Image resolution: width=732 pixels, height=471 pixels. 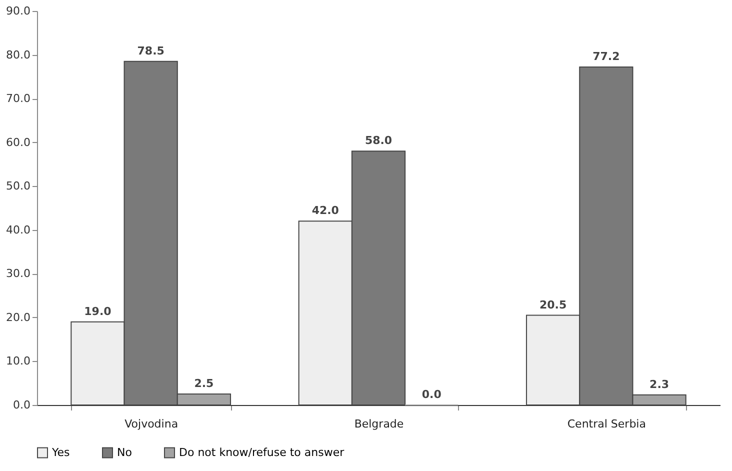 I want to click on y-tick-label: 10.0, so click(x=18, y=361).